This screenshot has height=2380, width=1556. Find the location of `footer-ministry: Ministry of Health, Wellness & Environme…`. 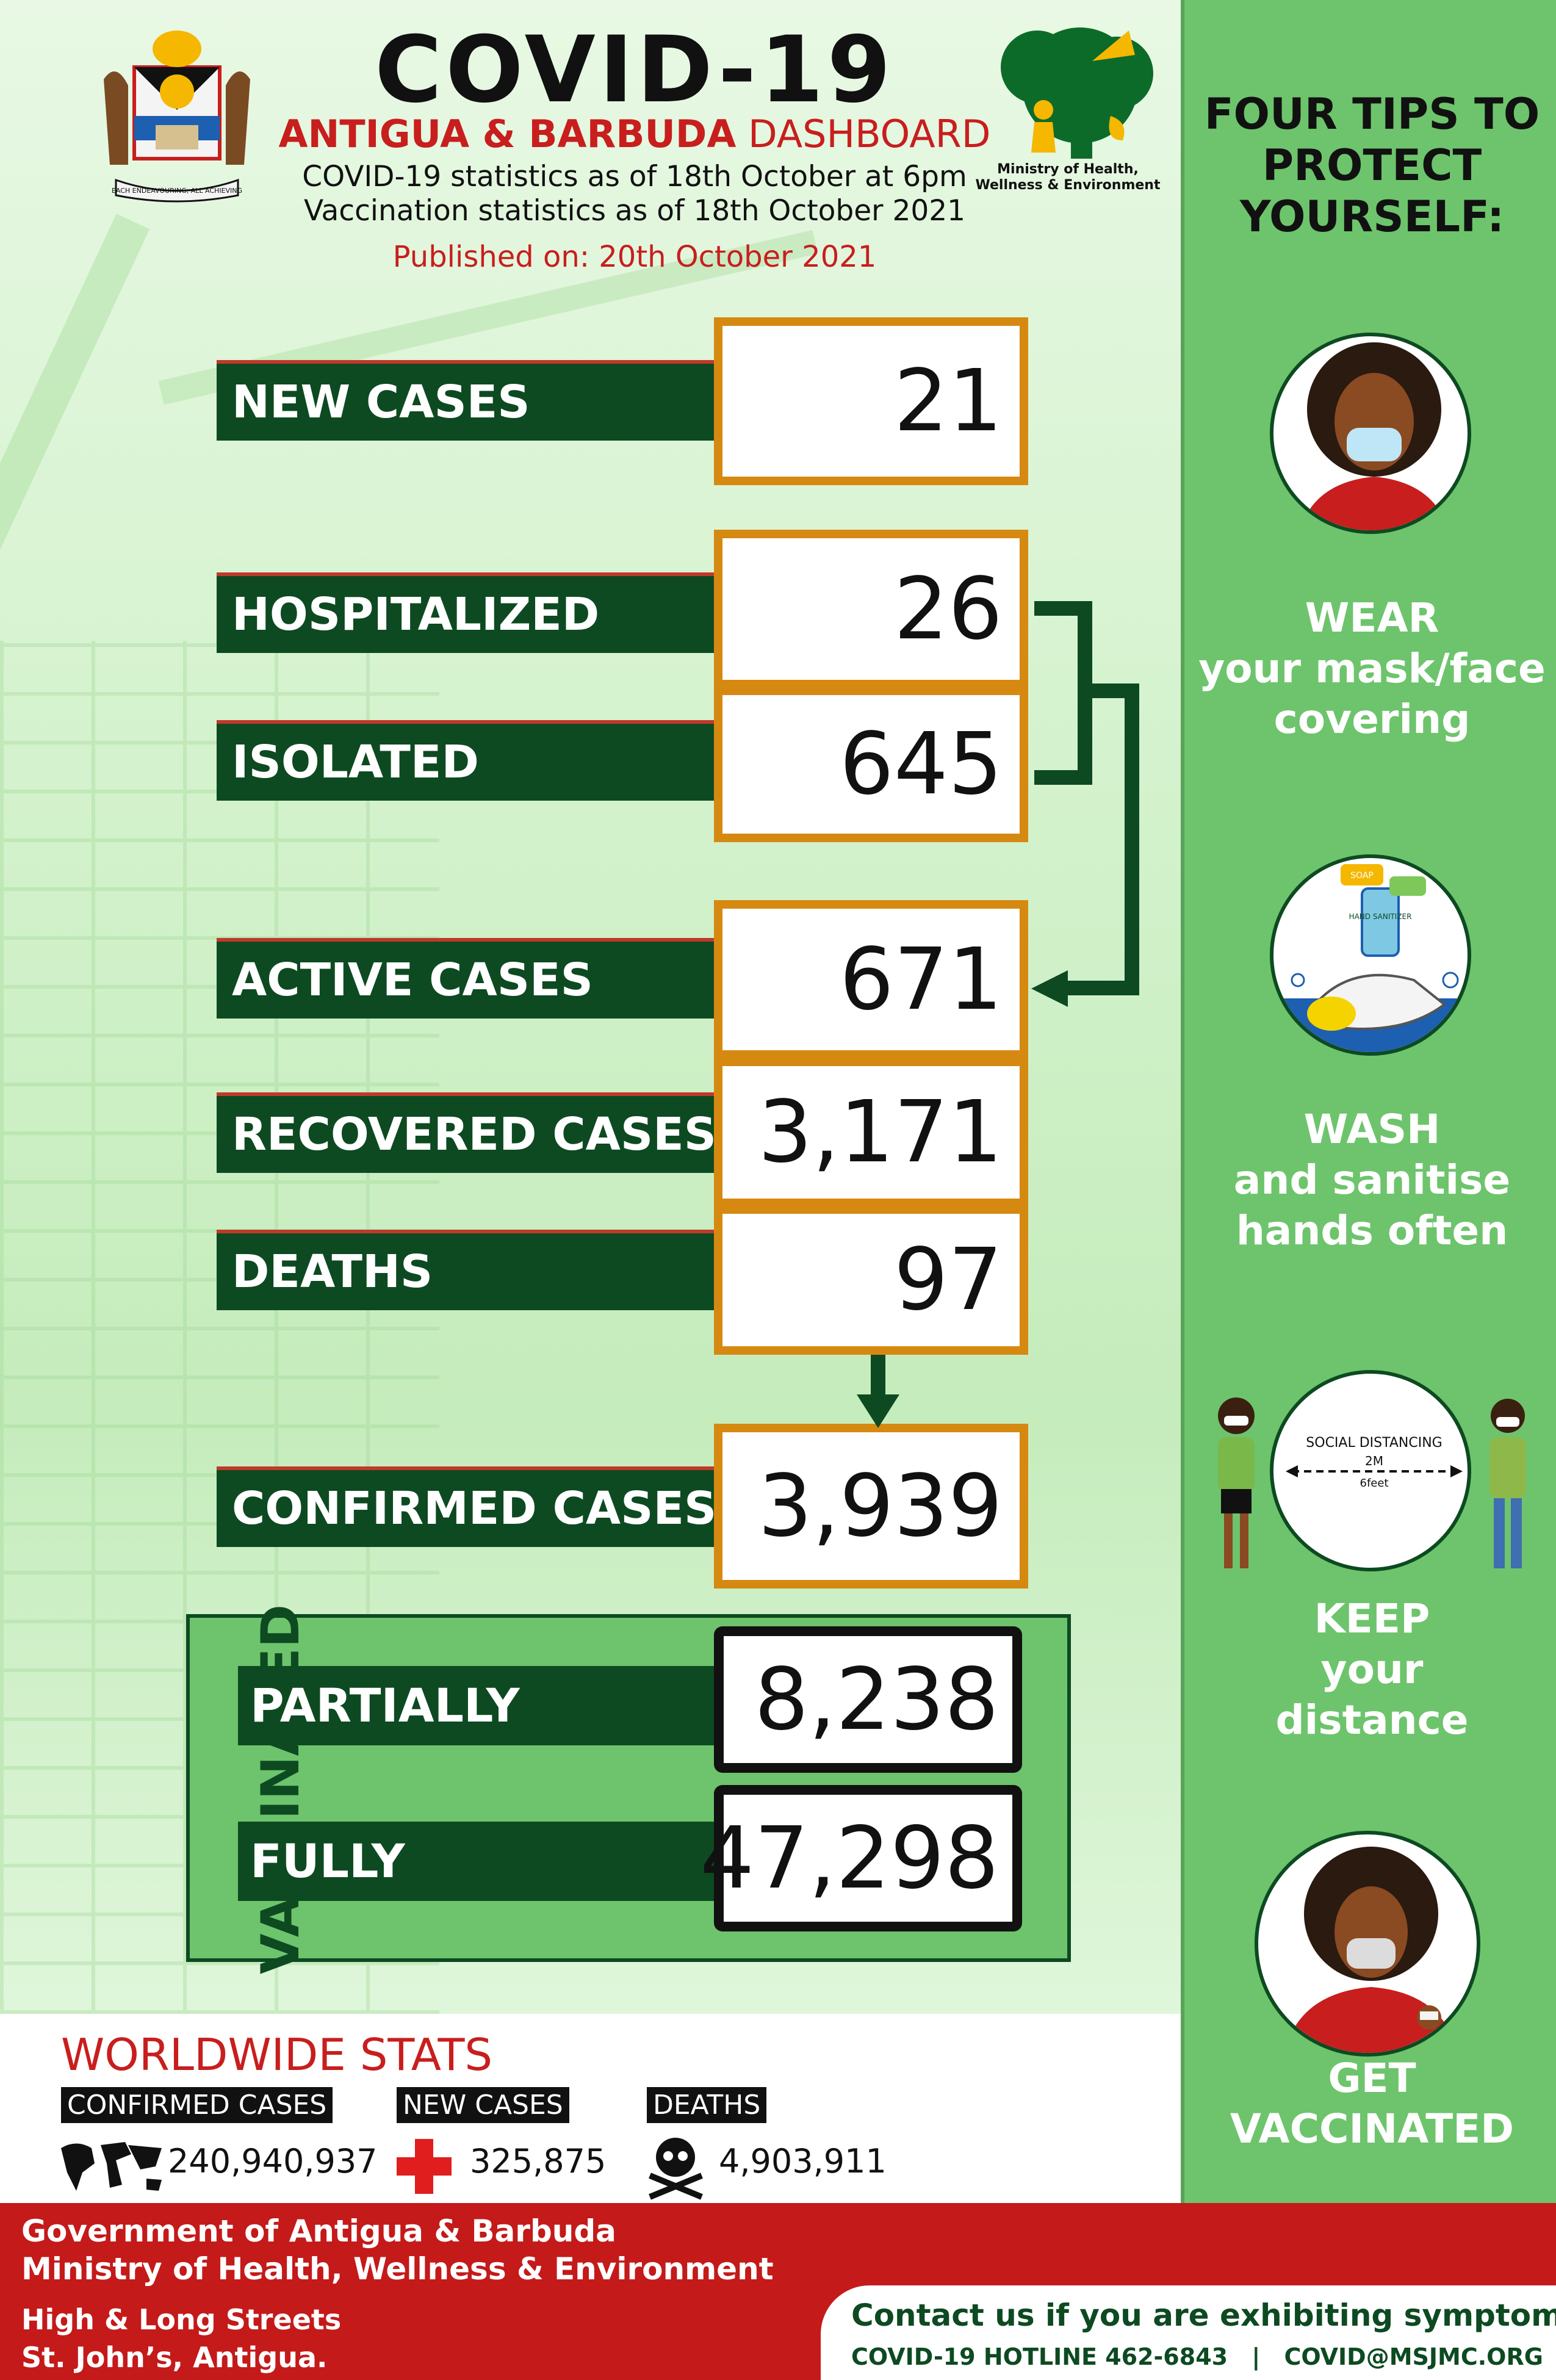

footer-ministry: Ministry of Health, Wellness & Environme… is located at coordinates (397, 2269).